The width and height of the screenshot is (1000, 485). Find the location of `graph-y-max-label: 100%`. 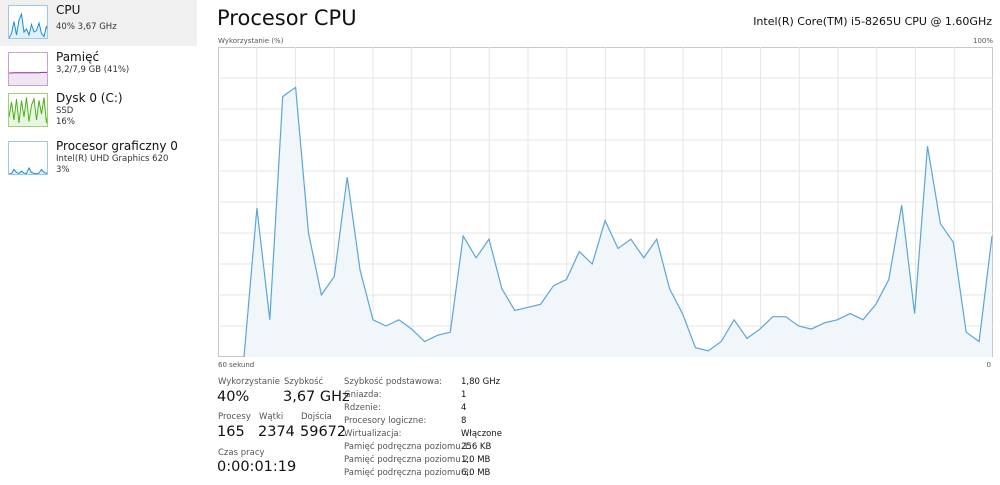

graph-y-max-label: 100% is located at coordinates (982, 41).